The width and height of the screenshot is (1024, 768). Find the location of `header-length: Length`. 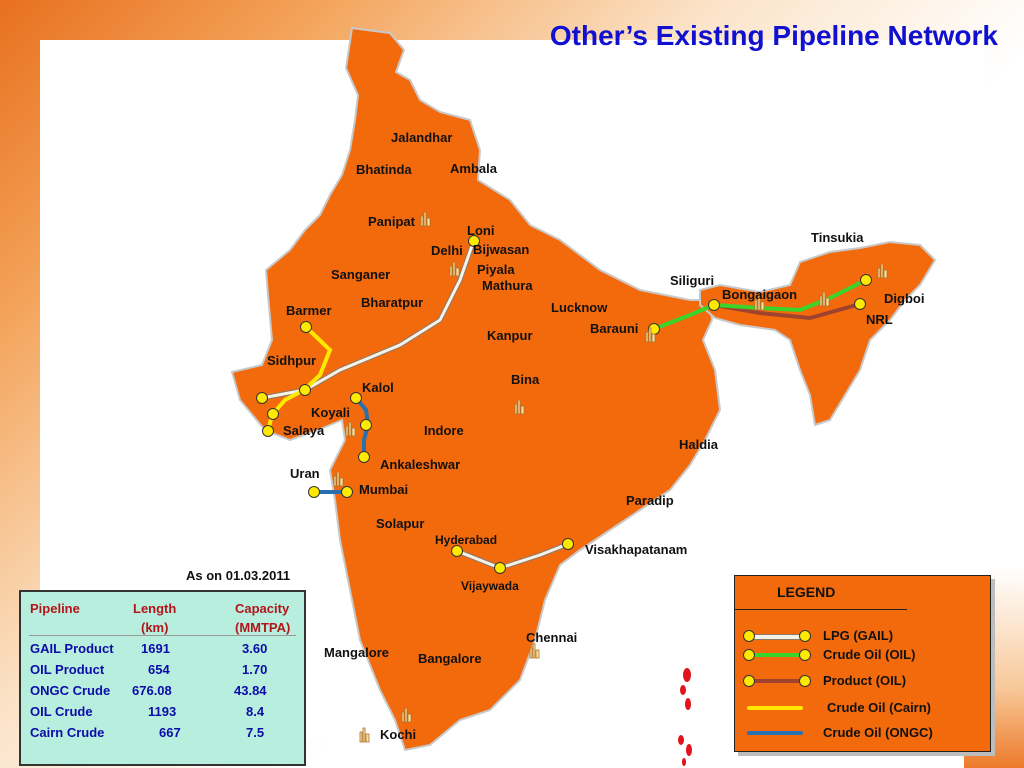

header-length: Length is located at coordinates (155, 608).